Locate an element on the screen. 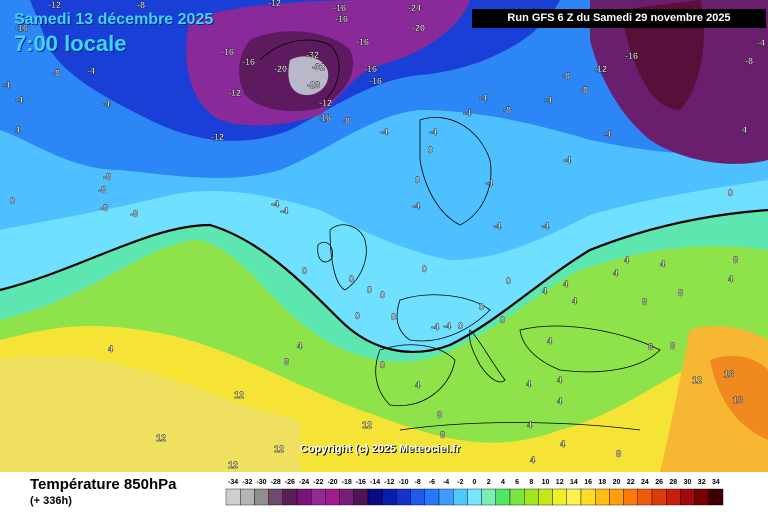  scale-tick-label: 22 is located at coordinates (631, 482).